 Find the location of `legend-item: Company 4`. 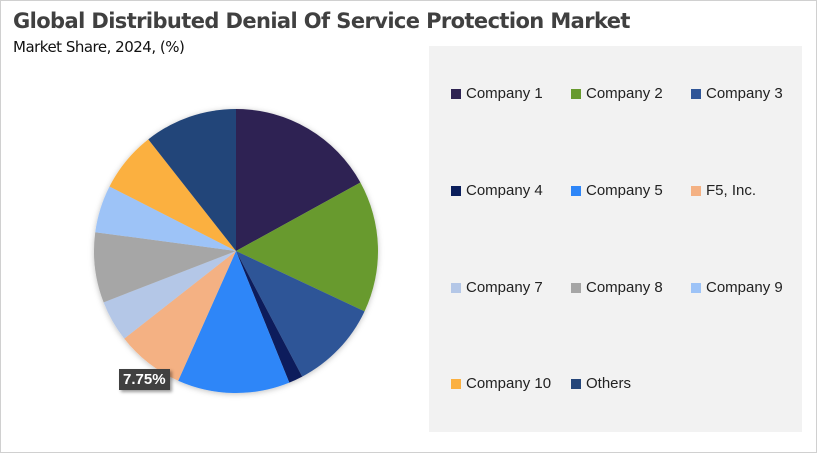

legend-item: Company 4 is located at coordinates (497, 190).